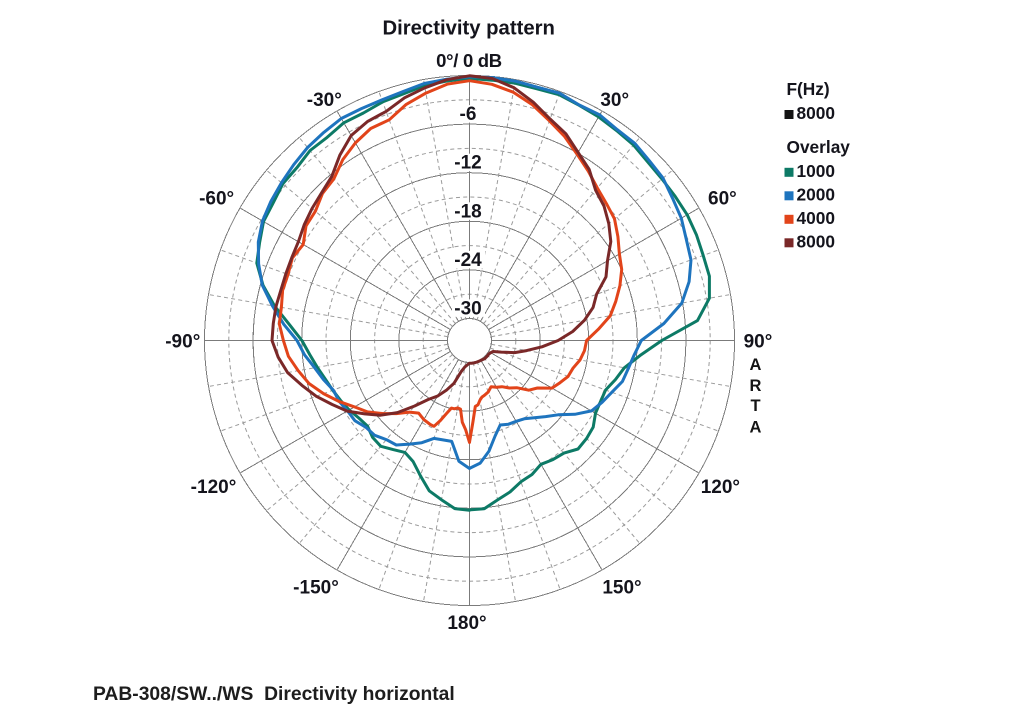 This screenshot has width=1024, height=720. What do you see at coordinates (466, 623) in the screenshot?
I see `svg-text: 180°` at bounding box center [466, 623].